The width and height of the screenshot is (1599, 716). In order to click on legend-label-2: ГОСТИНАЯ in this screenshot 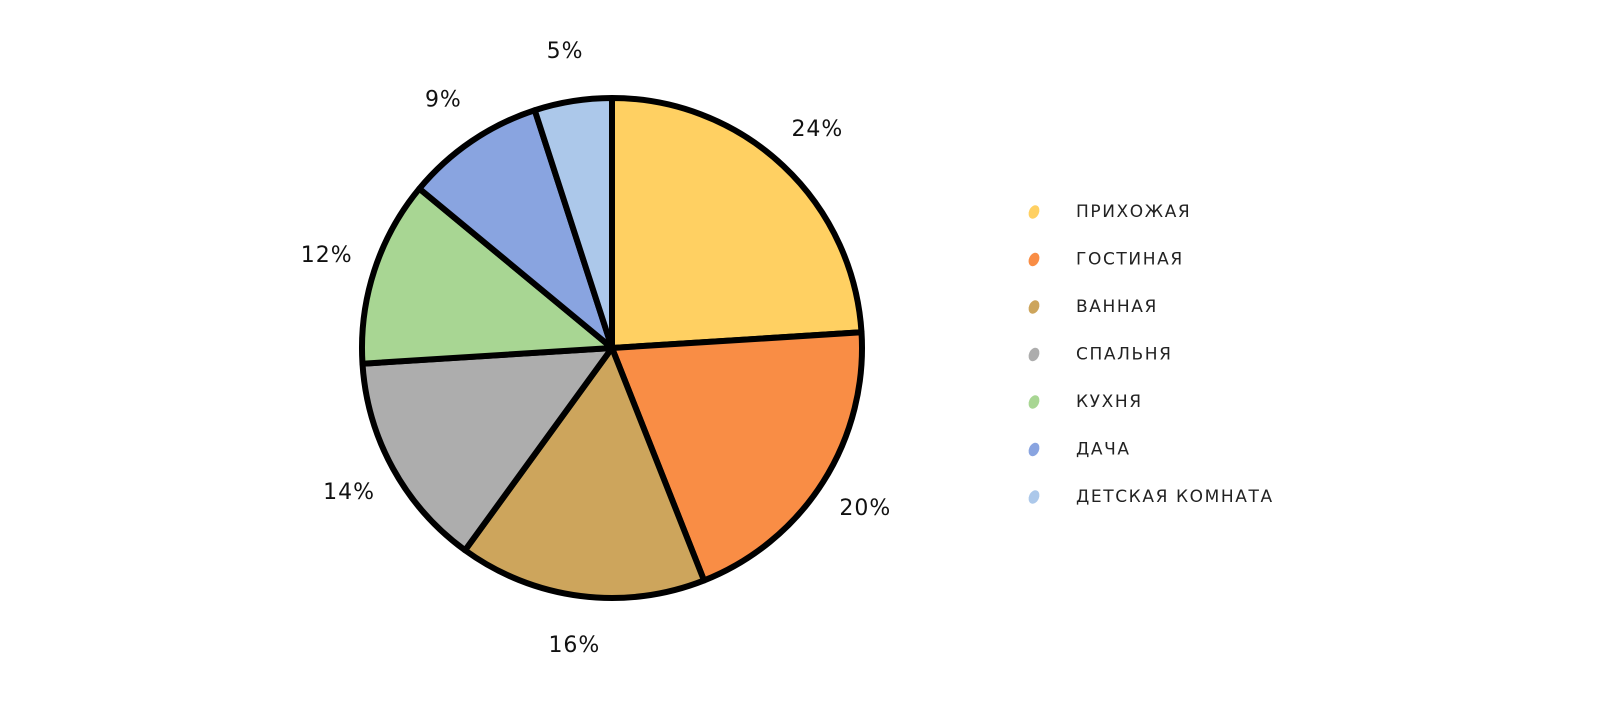, I will do `click(1130, 260)`.